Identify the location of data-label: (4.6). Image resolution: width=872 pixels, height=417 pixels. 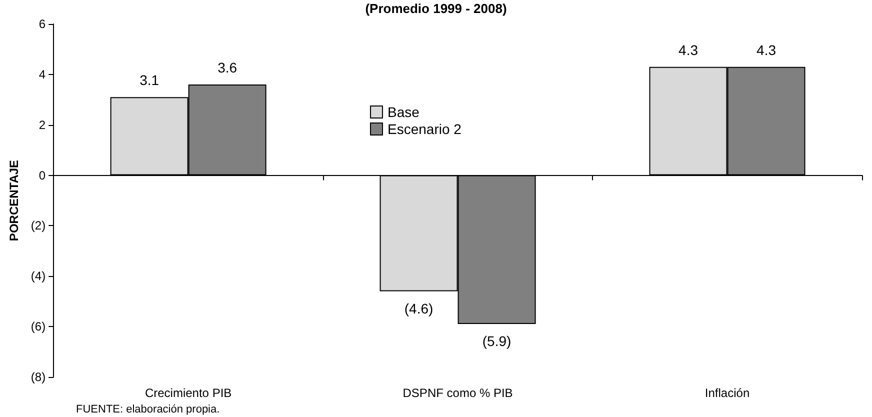
(419, 308).